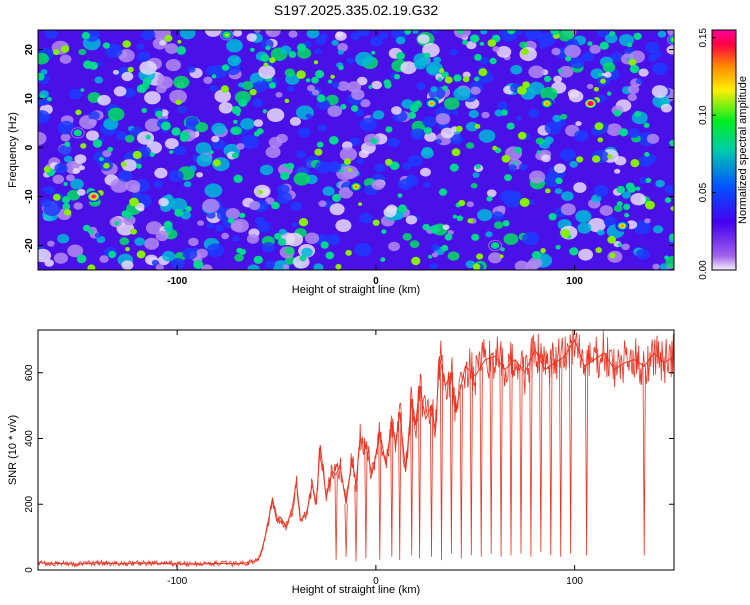 The image size is (750, 605). What do you see at coordinates (703, 38) in the screenshot?
I see `colorbar-tick-label: 0.15` at bounding box center [703, 38].